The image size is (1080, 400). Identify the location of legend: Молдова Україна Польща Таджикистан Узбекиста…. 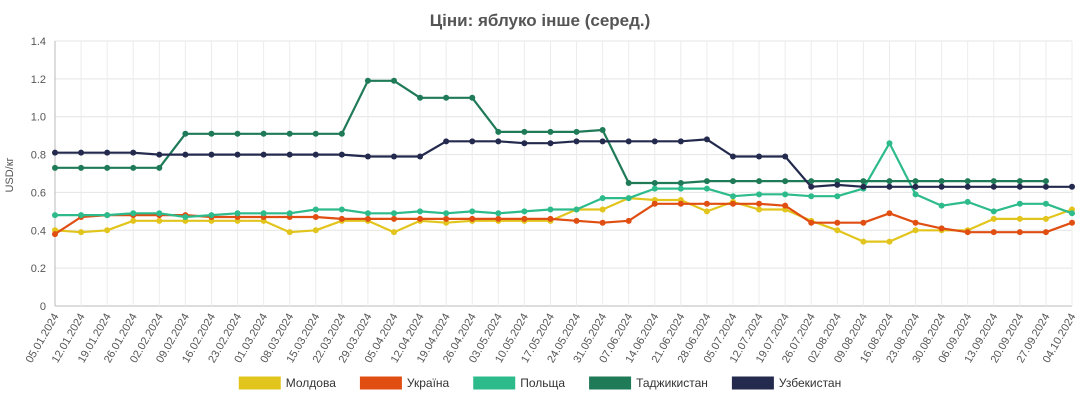
(539, 383).